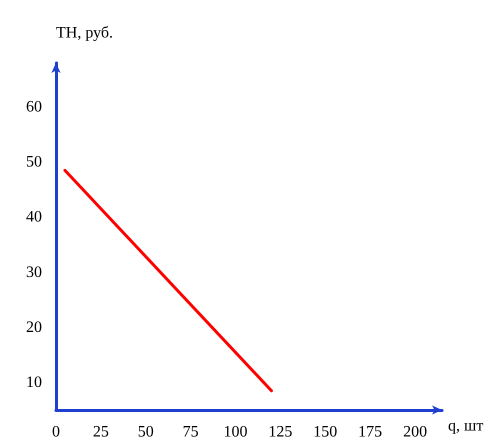 The image size is (502, 448). I want to click on x-tick-label: 175, so click(370, 432).